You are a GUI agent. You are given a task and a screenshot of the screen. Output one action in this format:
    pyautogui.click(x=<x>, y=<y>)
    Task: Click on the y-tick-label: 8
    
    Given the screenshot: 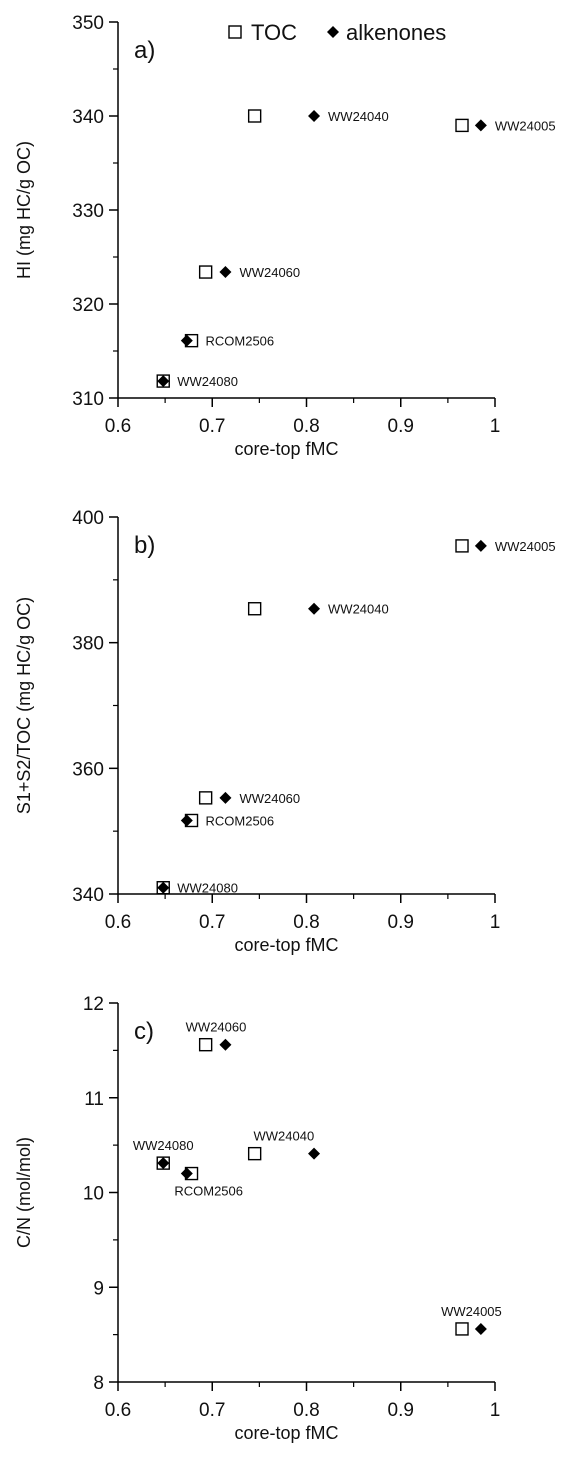 What is the action you would take?
    pyautogui.click(x=98, y=1383)
    